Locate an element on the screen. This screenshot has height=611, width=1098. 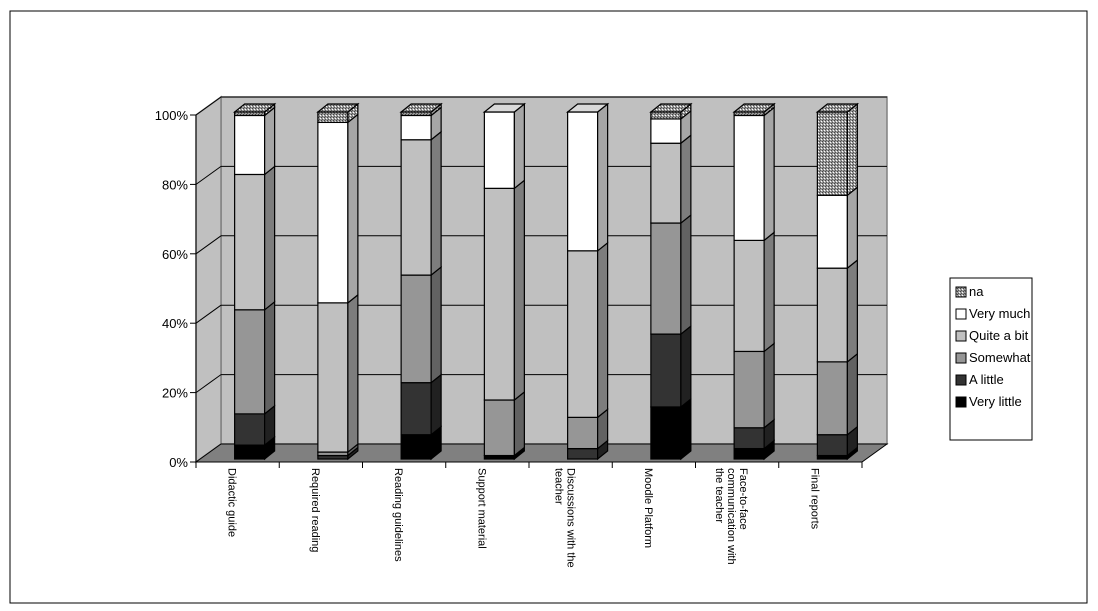
category-label-line: Didactic guide is located at coordinates (232, 502).